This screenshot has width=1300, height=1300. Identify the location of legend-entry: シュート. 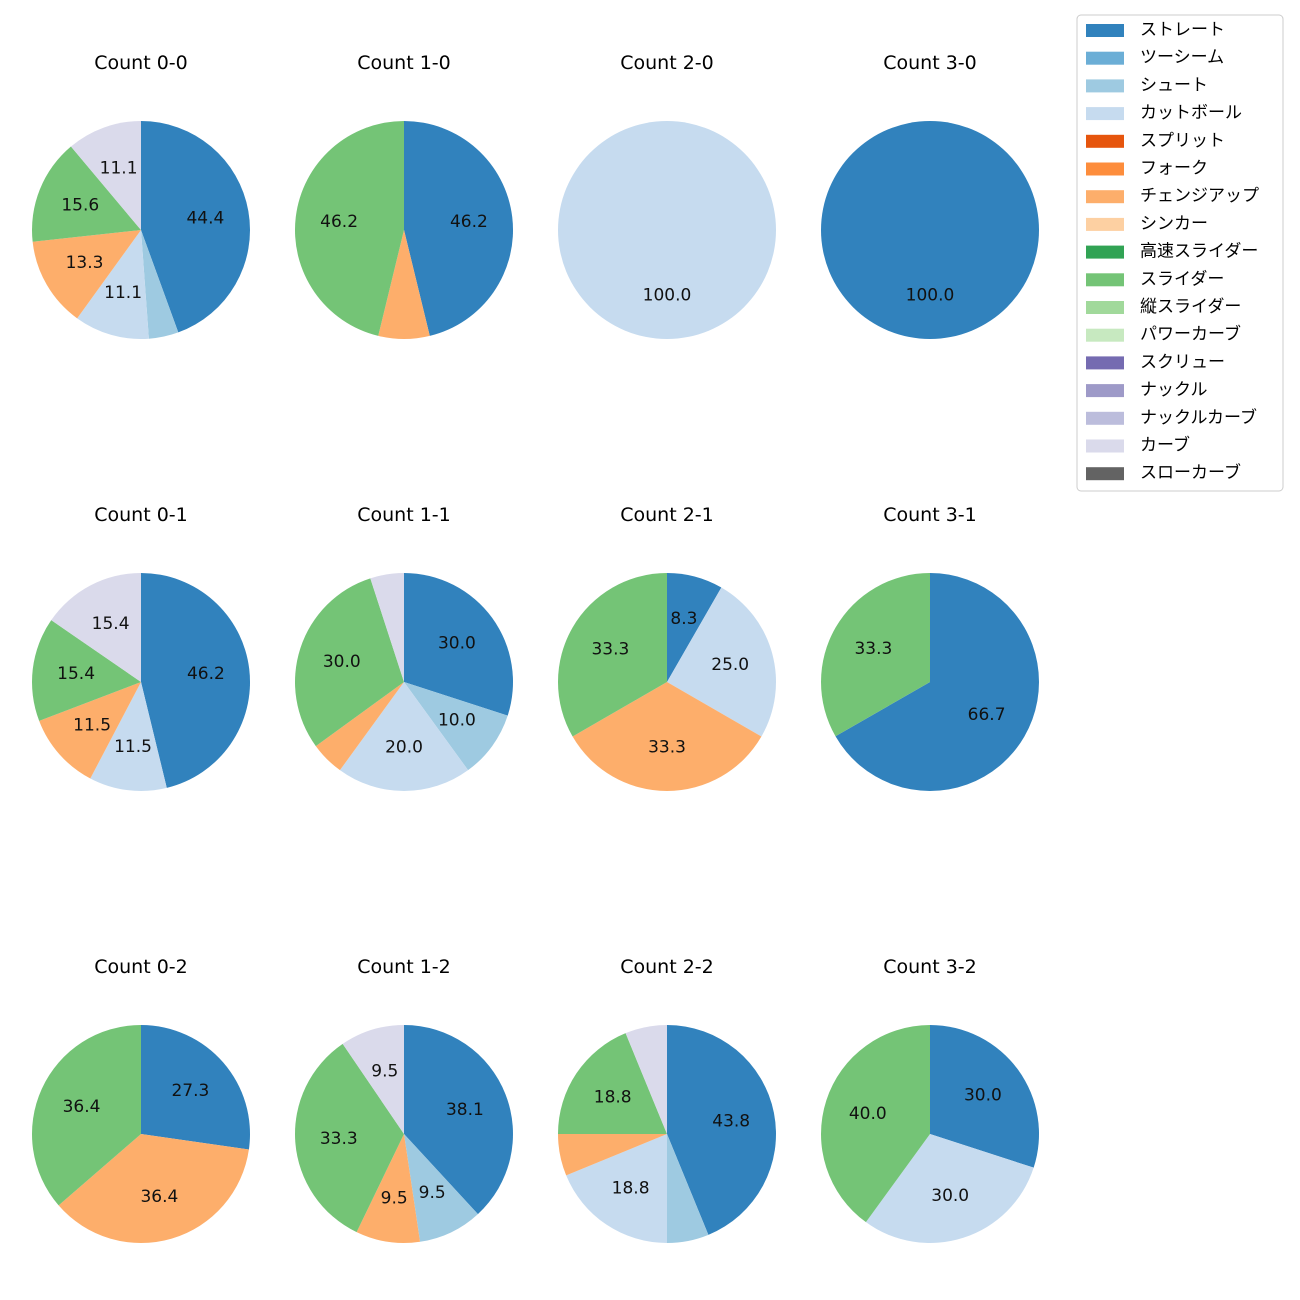
(1147, 85).